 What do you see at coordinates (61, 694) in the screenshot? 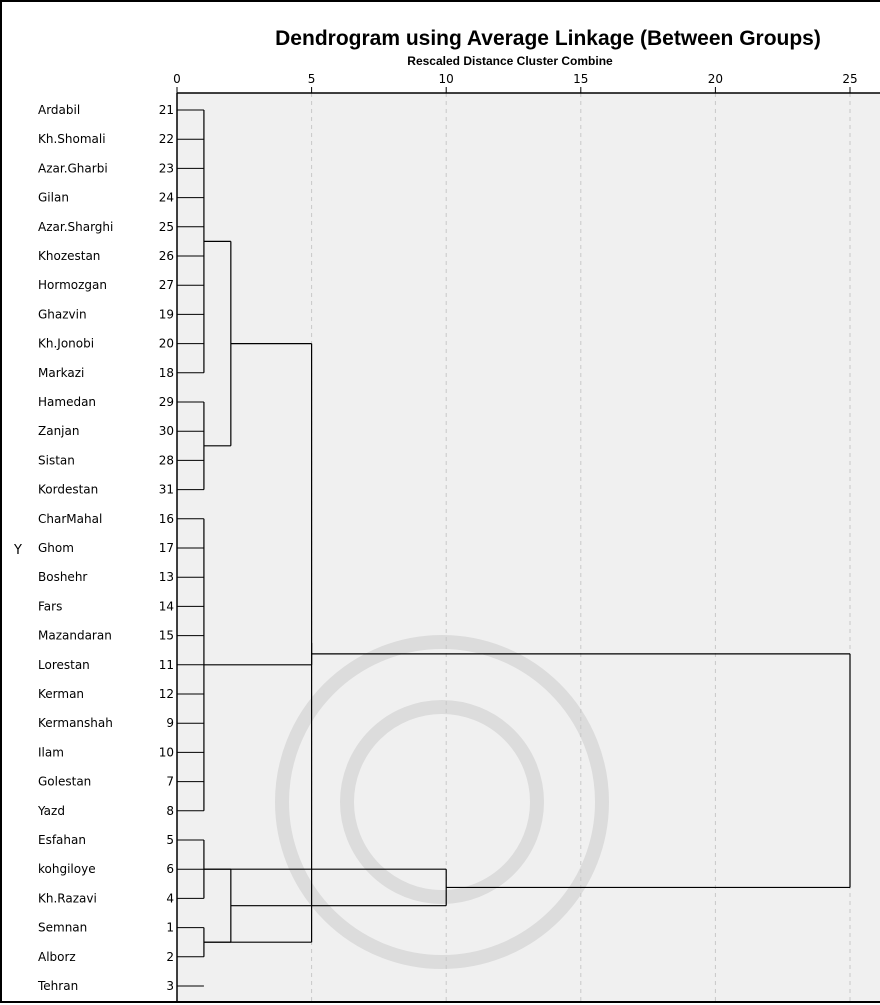
I see `leaf-label: Kerman` at bounding box center [61, 694].